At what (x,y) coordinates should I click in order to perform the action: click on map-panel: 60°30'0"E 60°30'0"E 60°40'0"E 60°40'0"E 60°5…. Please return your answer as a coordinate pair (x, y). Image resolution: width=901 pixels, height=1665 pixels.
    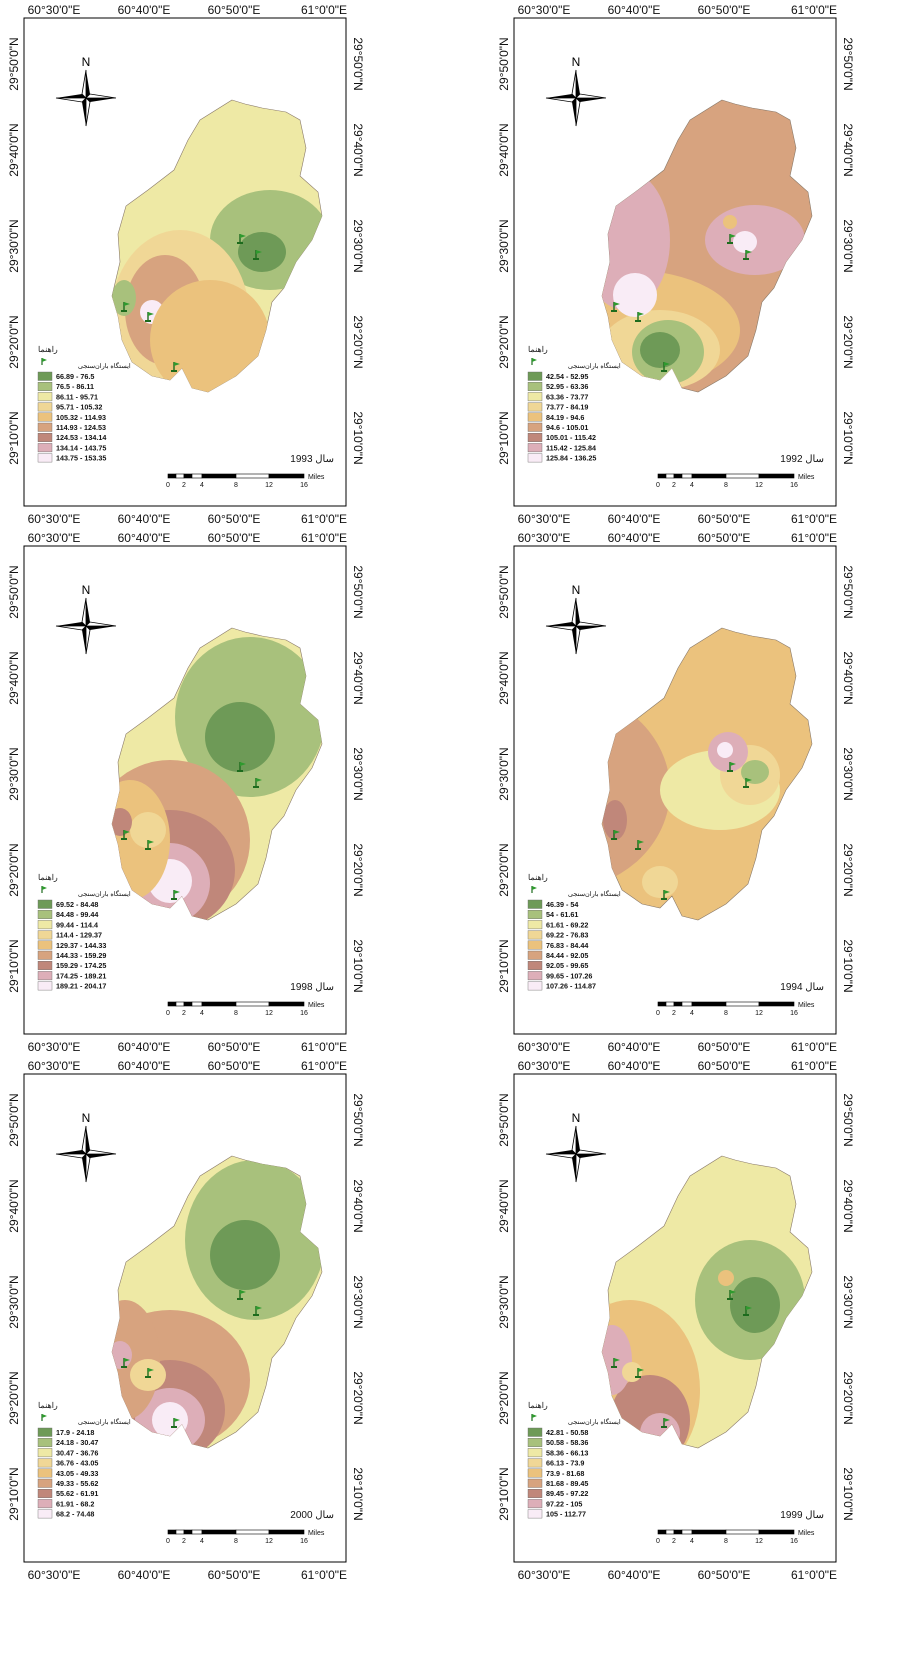
    Looking at the image, I should click on (676, 264).